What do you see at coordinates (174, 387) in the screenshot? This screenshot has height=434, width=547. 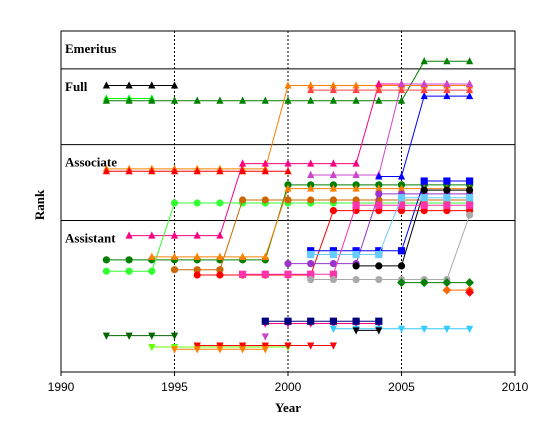 I see `x-tick-label-1995: 1995` at bounding box center [174, 387].